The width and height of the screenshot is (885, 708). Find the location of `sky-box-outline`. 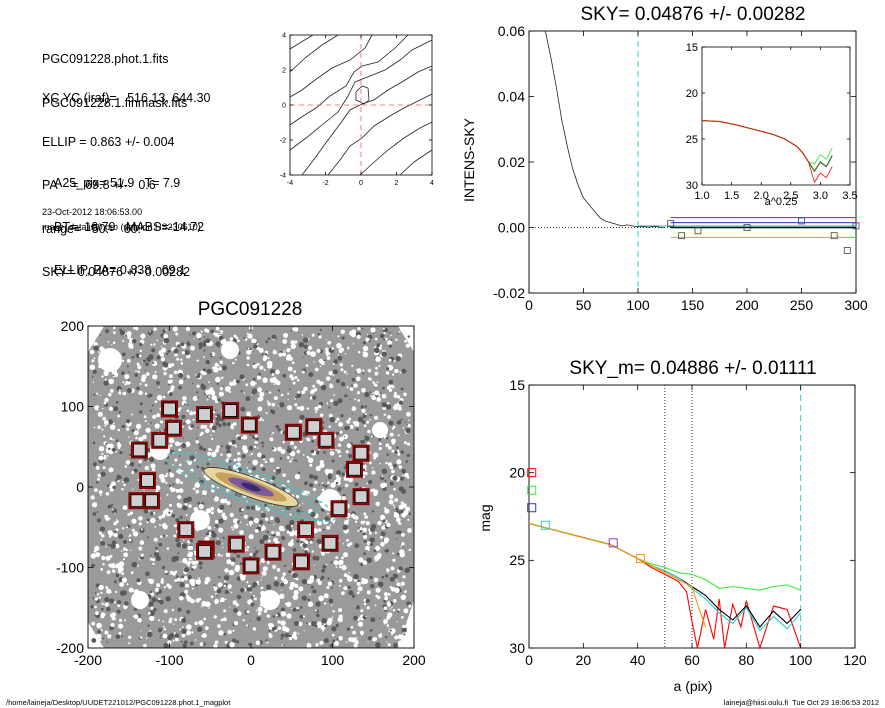

sky-box-outline is located at coordinates (236, 544).